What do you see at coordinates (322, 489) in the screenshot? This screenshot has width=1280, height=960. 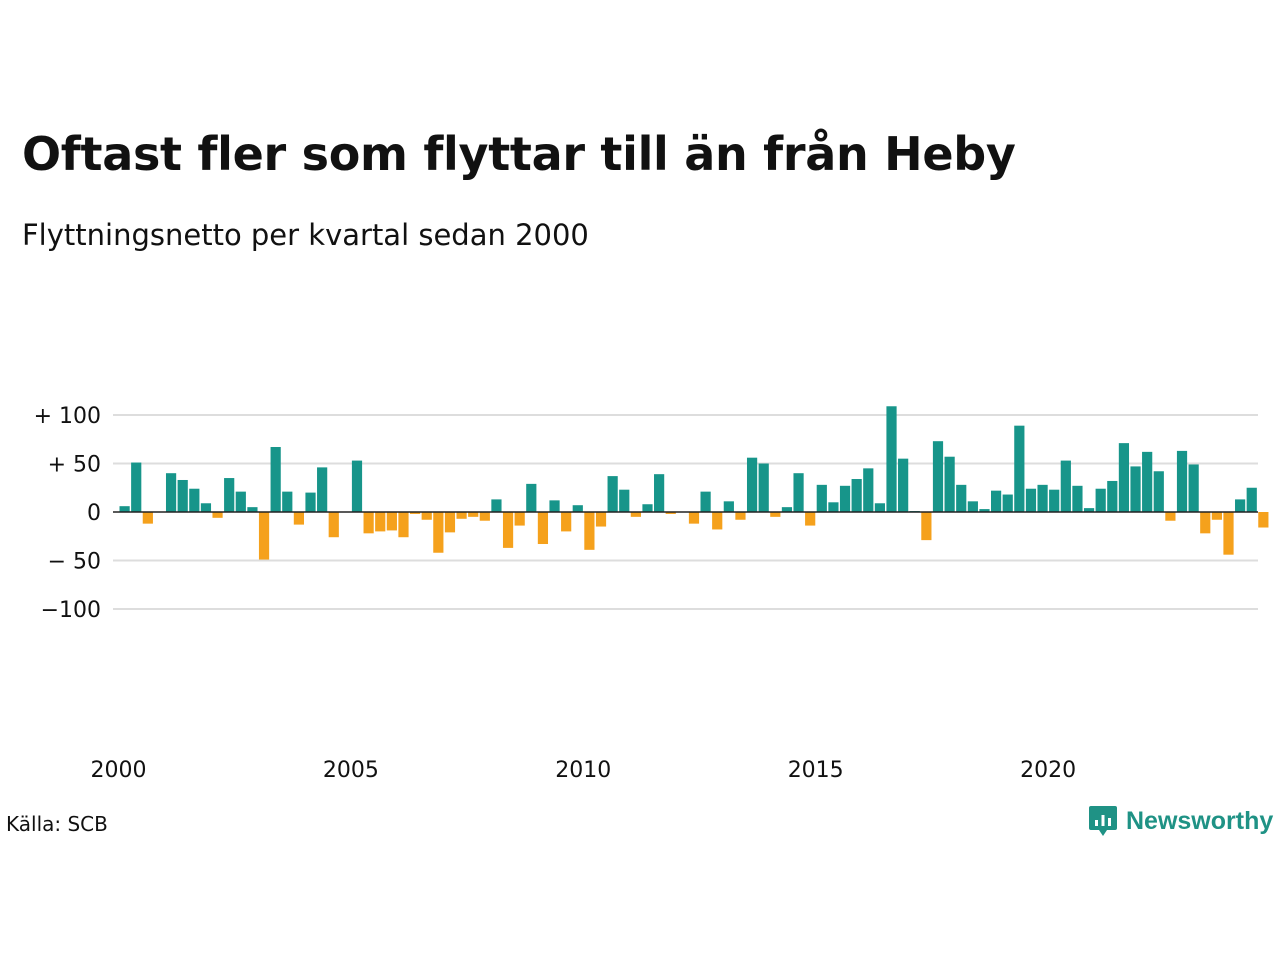 I see `bar-2004-Q2` at bounding box center [322, 489].